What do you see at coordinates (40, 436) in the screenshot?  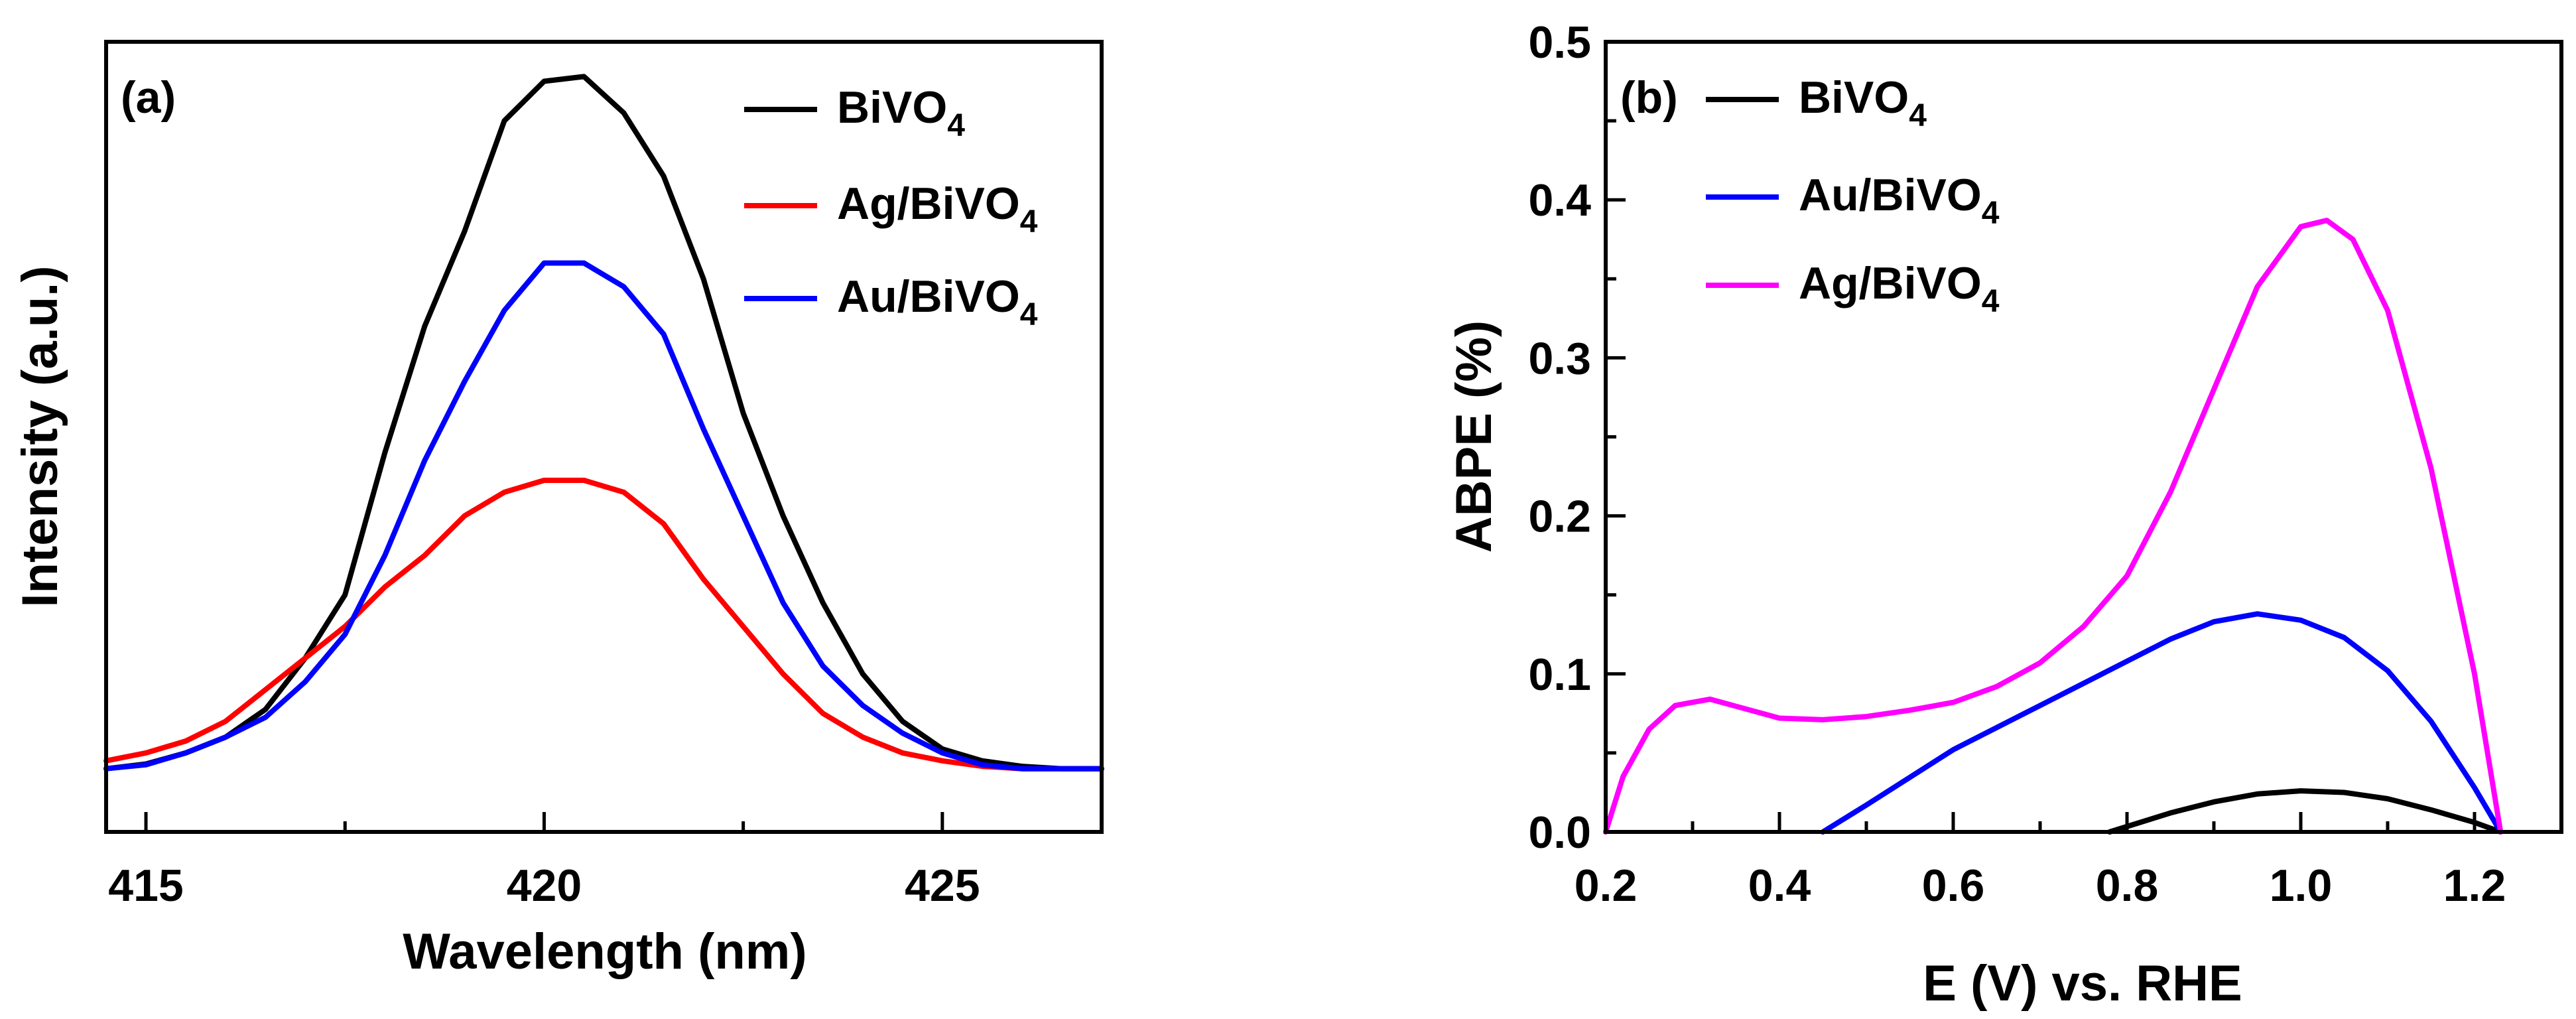 I see `panel-a-y-axis-label: Intensity (a.u.)` at bounding box center [40, 436].